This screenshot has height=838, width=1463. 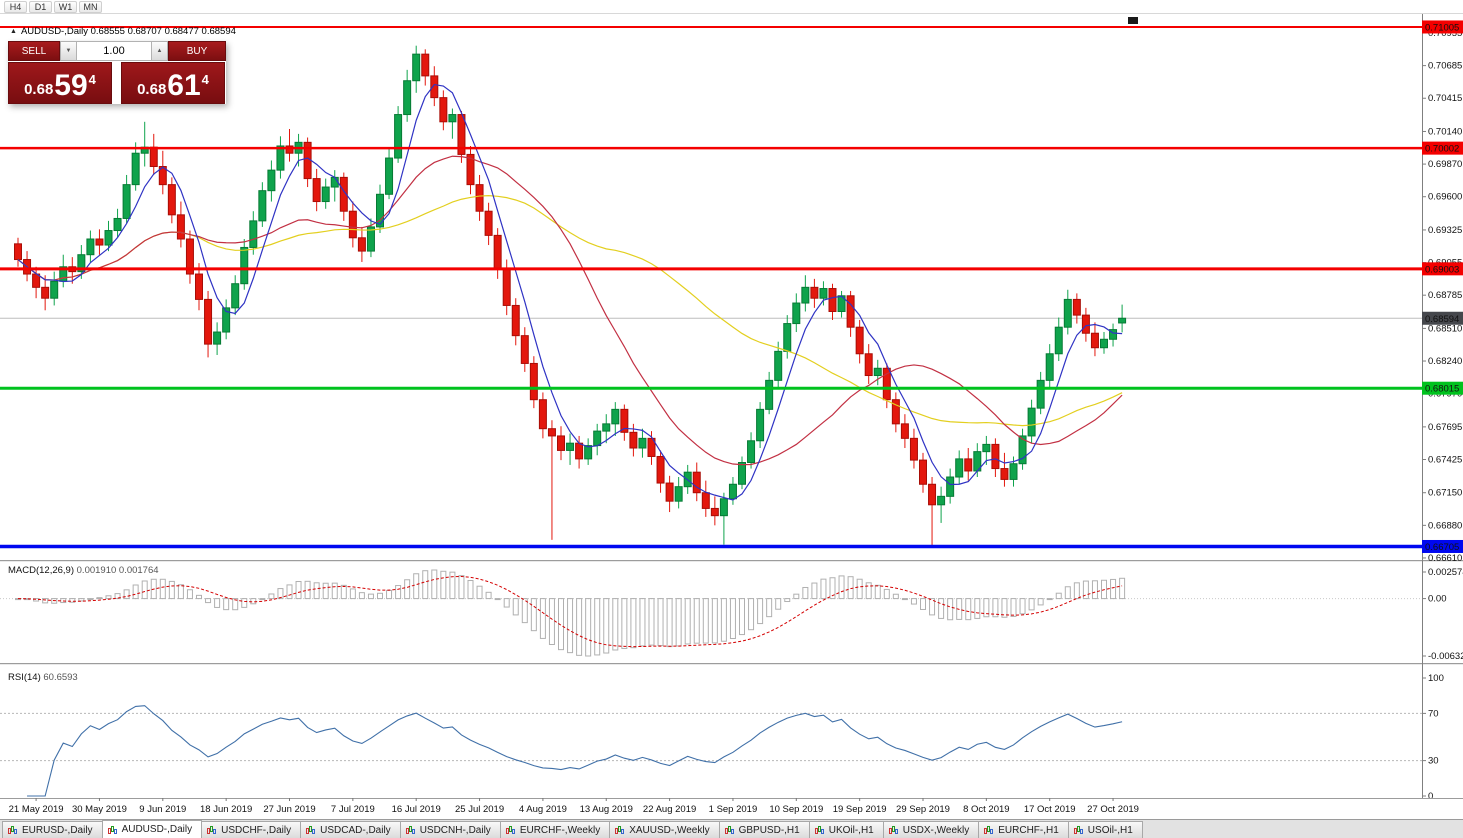 I want to click on sell-button: SELL, so click(x=34, y=51).